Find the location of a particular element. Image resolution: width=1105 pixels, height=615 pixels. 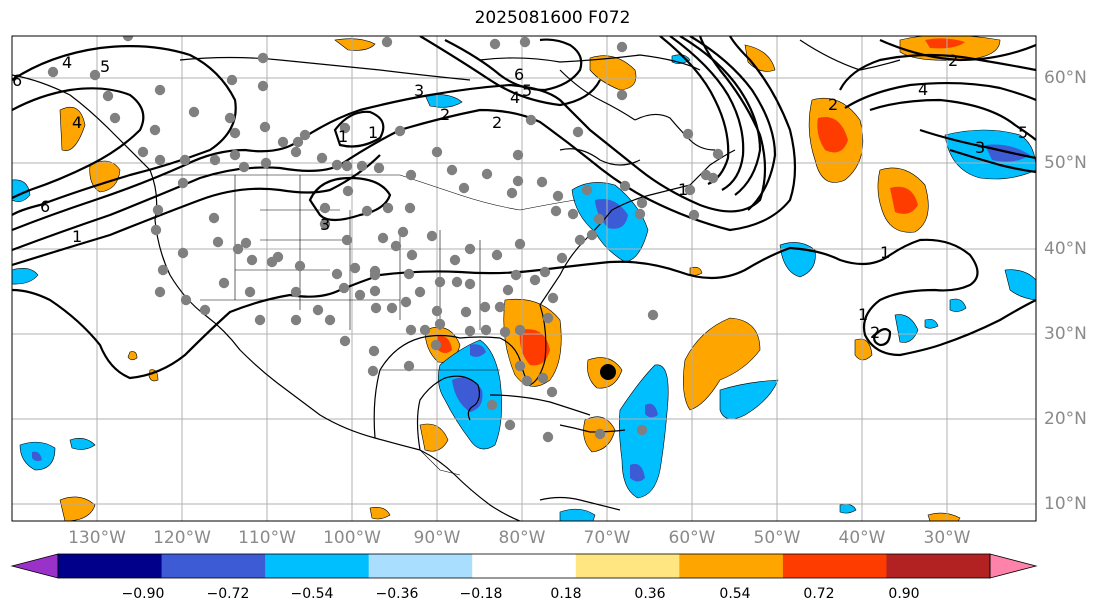

lon-label: 80°W is located at coordinates (522, 538).